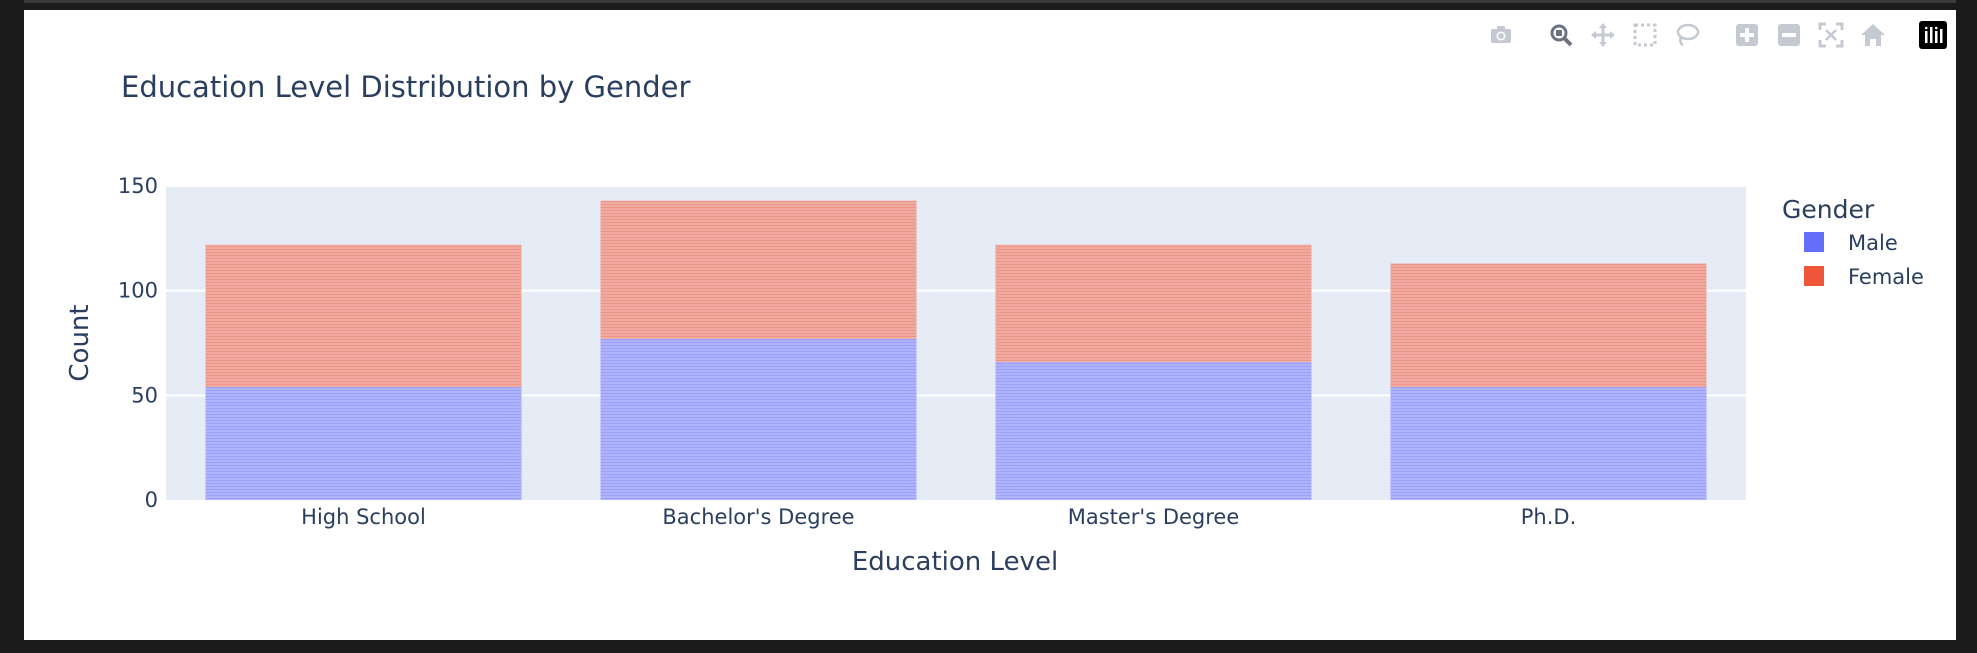 Image resolution: width=1977 pixels, height=653 pixels. I want to click on reset-axes-icon, so click(1873, 35).